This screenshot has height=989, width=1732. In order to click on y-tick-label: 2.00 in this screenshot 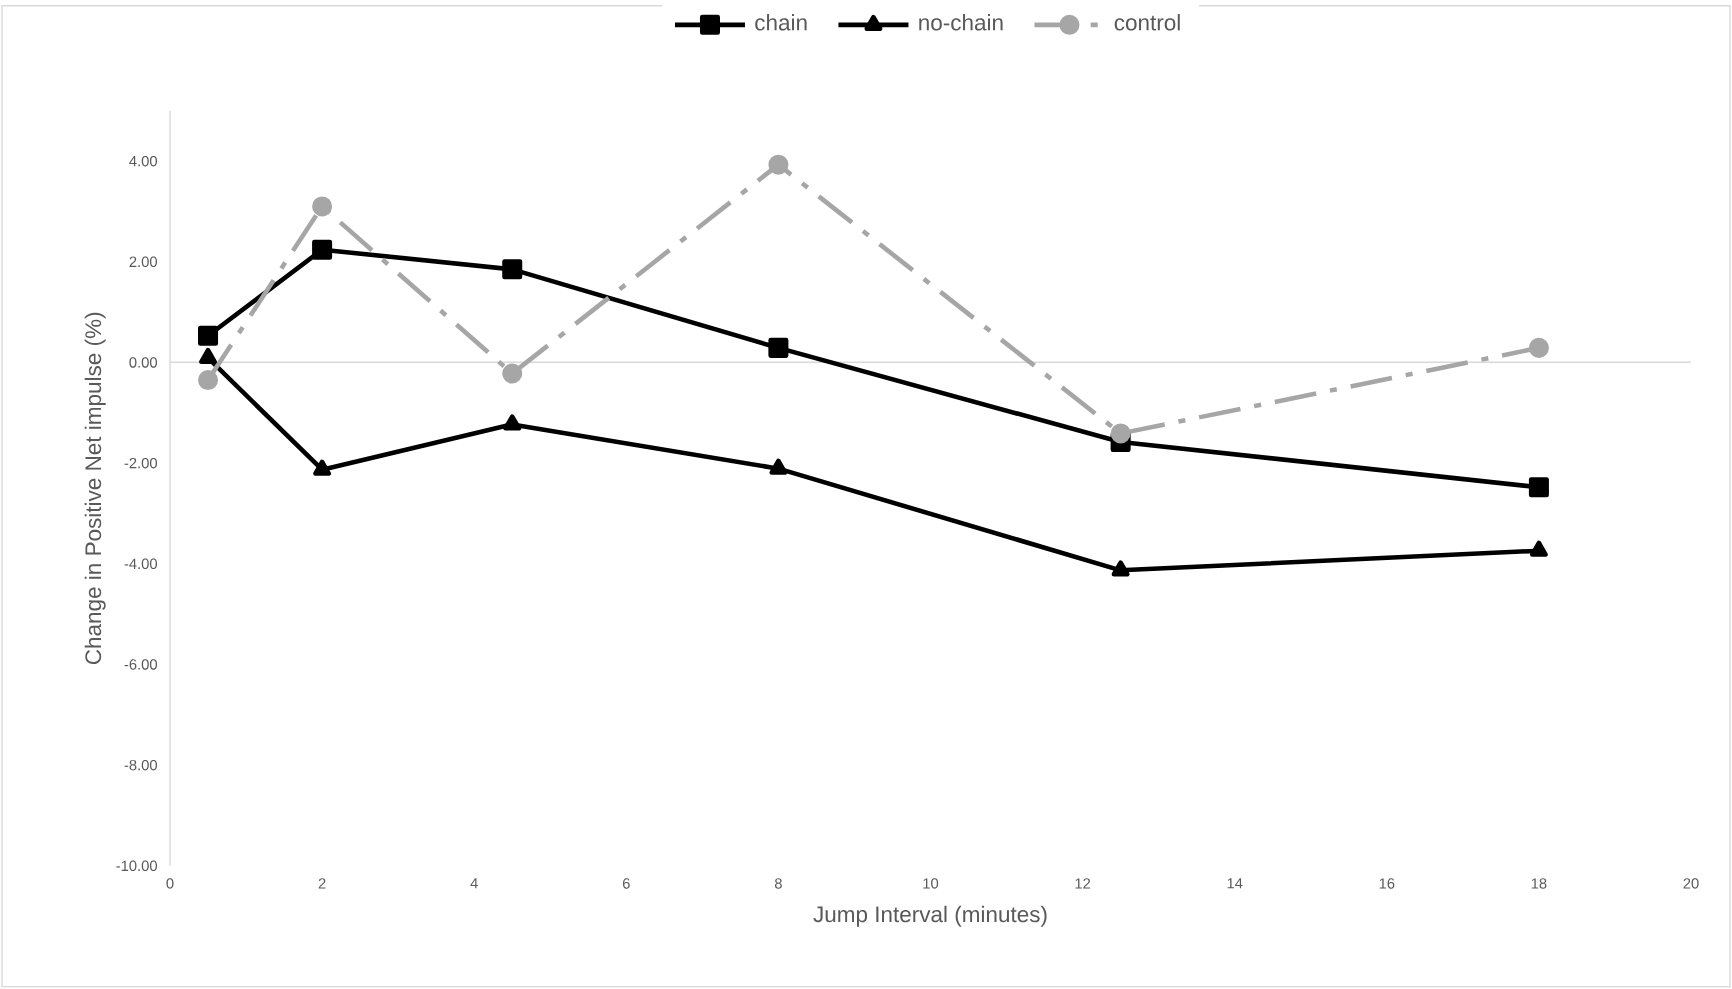, I will do `click(143, 262)`.